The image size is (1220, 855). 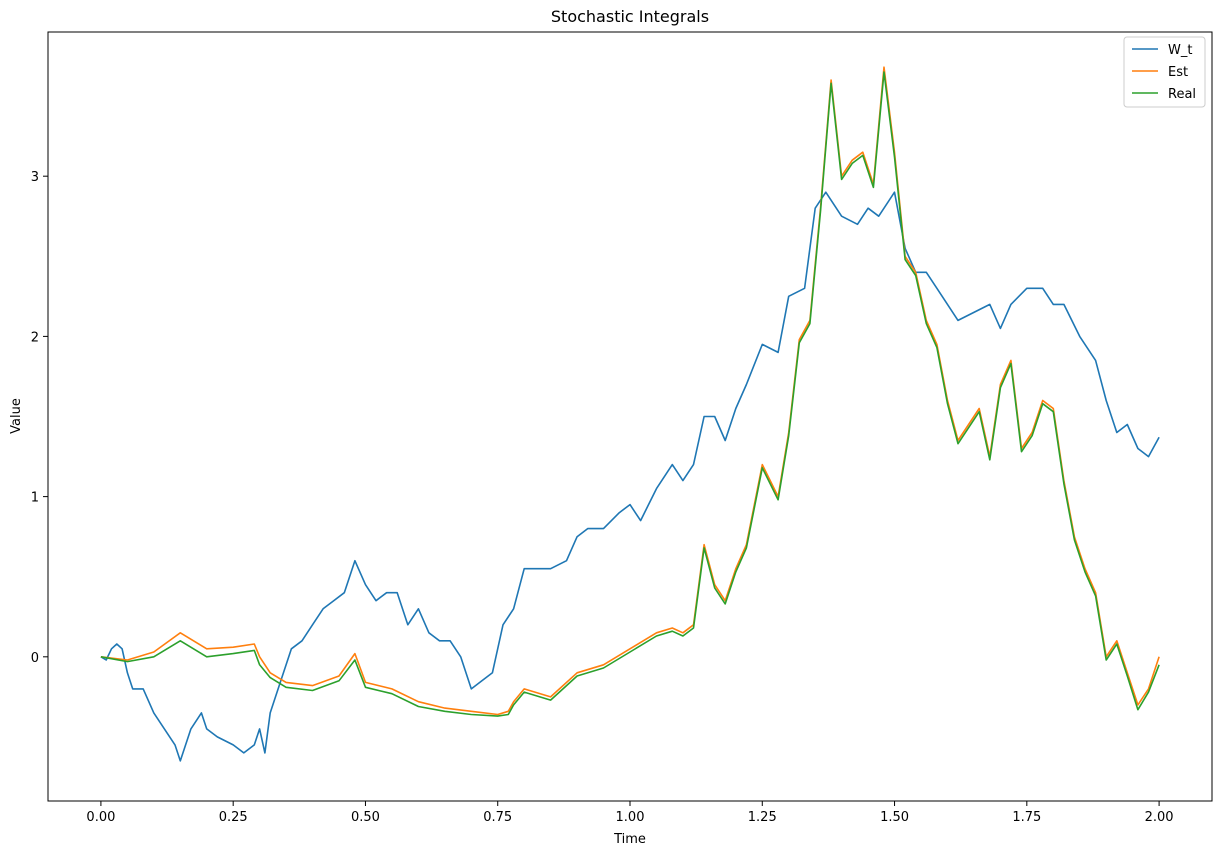 I want to click on x-tick-label: 0.25, so click(x=233, y=817).